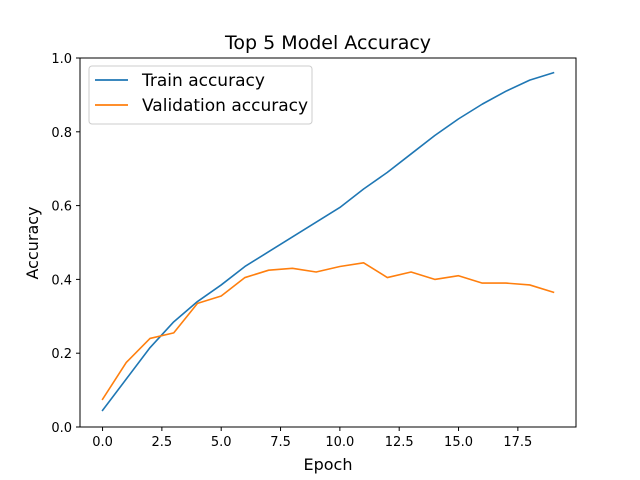 Image resolution: width=640 pixels, height=480 pixels. Describe the element at coordinates (102, 442) in the screenshot. I see `x-tick-label: 0.0` at that location.